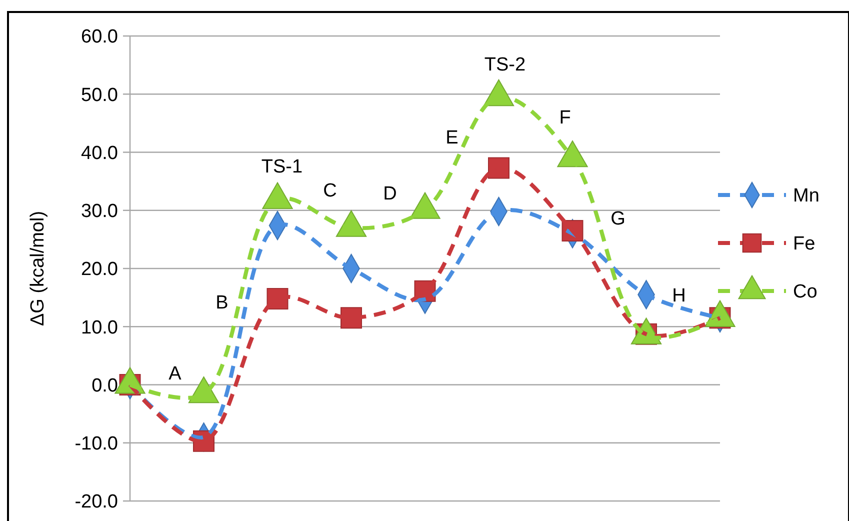 The width and height of the screenshot is (849, 521). Describe the element at coordinates (99, 95) in the screenshot. I see `y-tick-label: 50.0` at that location.